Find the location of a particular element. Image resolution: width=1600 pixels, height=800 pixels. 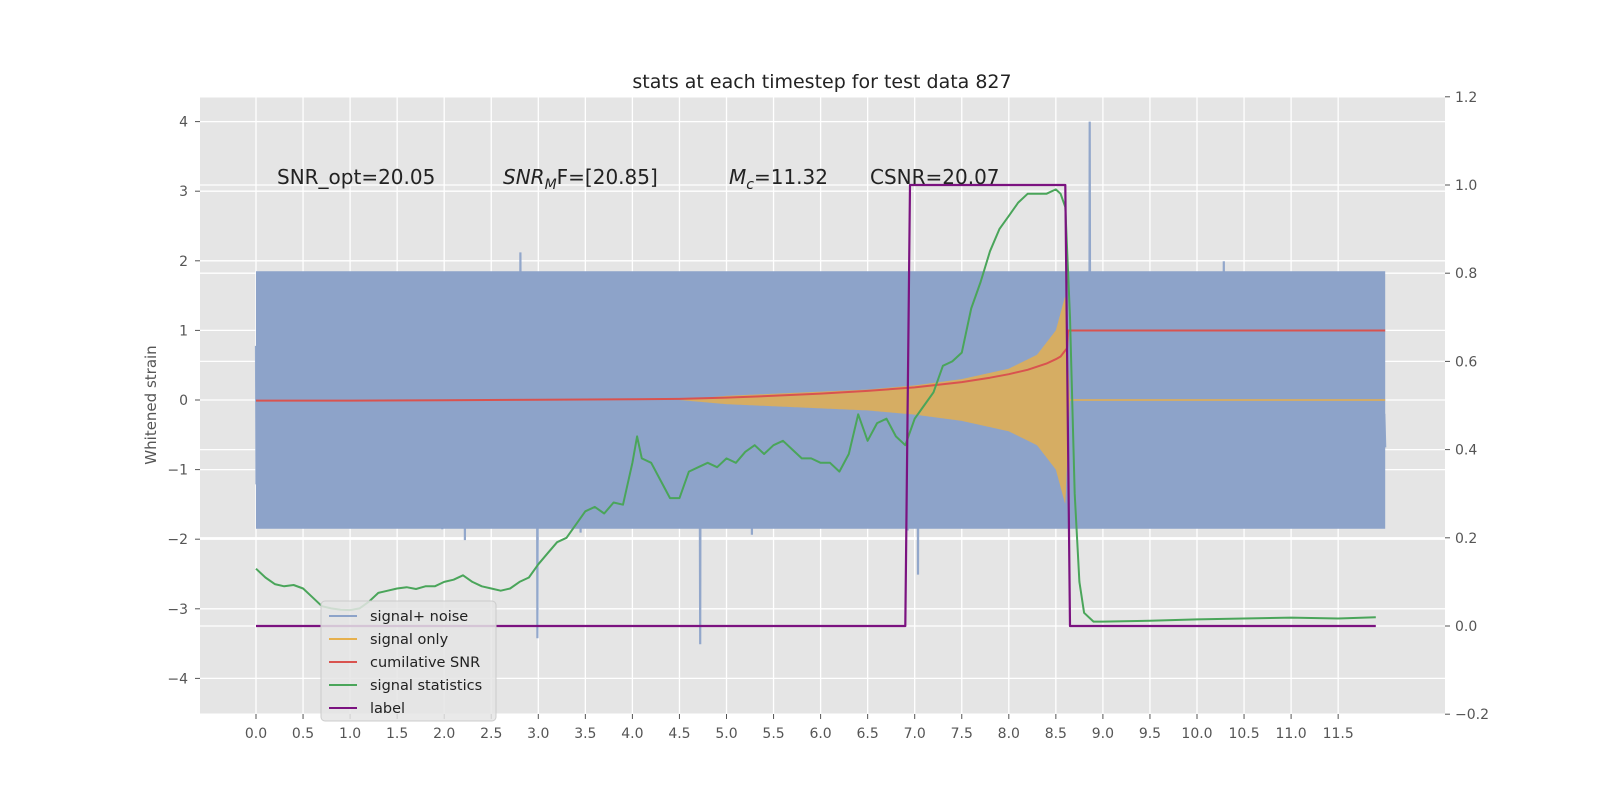

x-tick-label: 8.5 is located at coordinates (1056, 734).